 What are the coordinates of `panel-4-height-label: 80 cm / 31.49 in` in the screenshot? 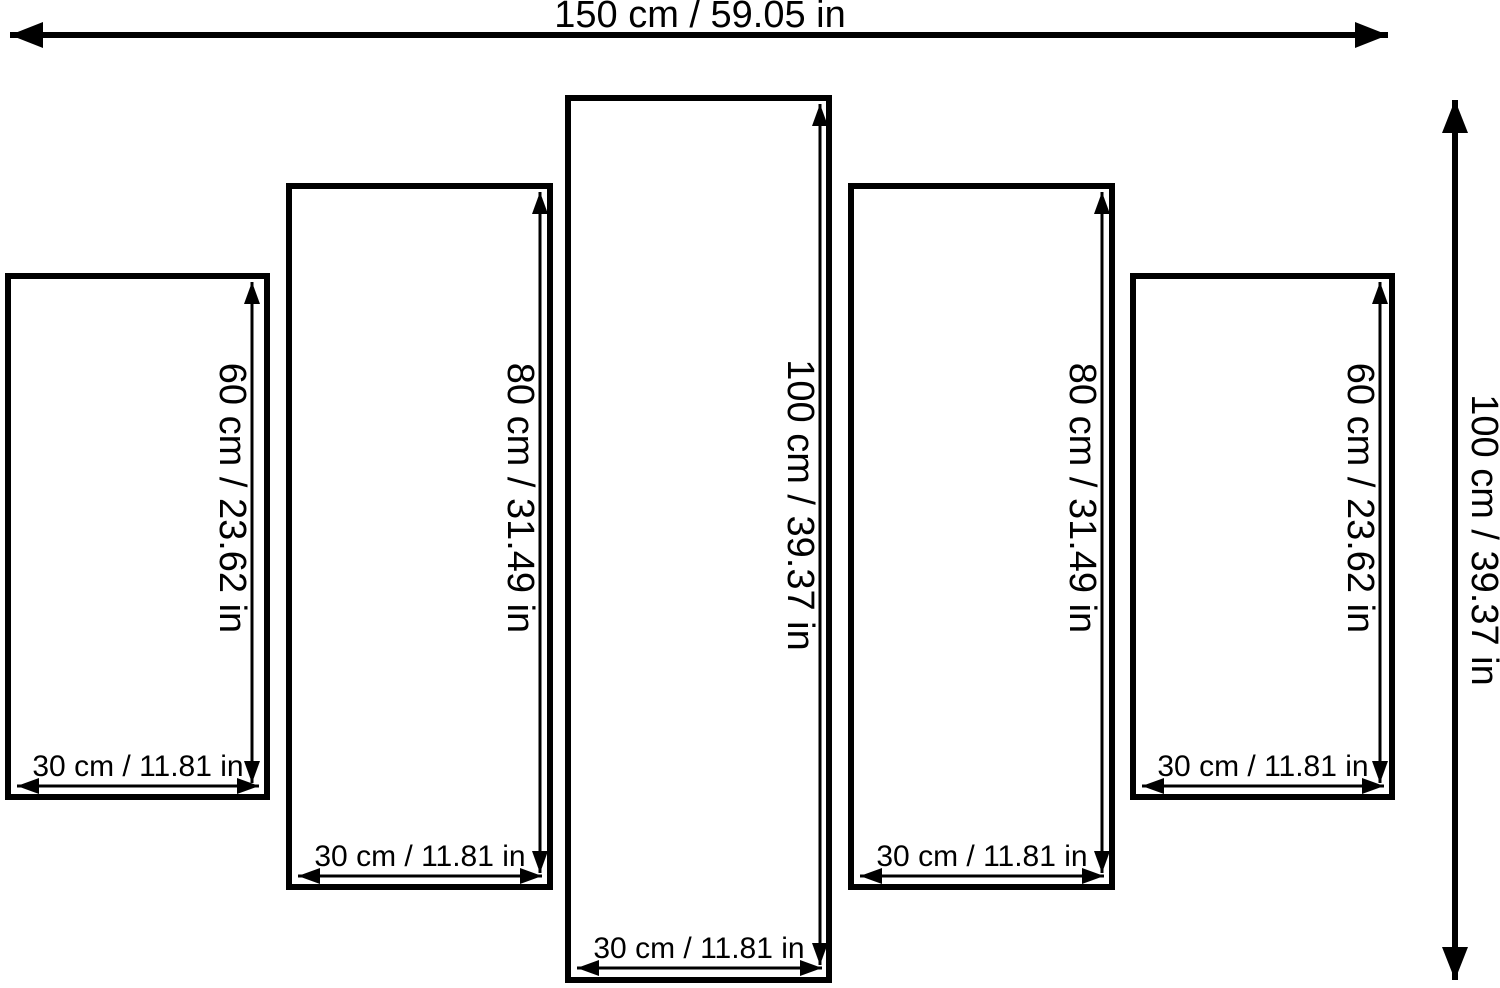 It's located at (1082, 498).